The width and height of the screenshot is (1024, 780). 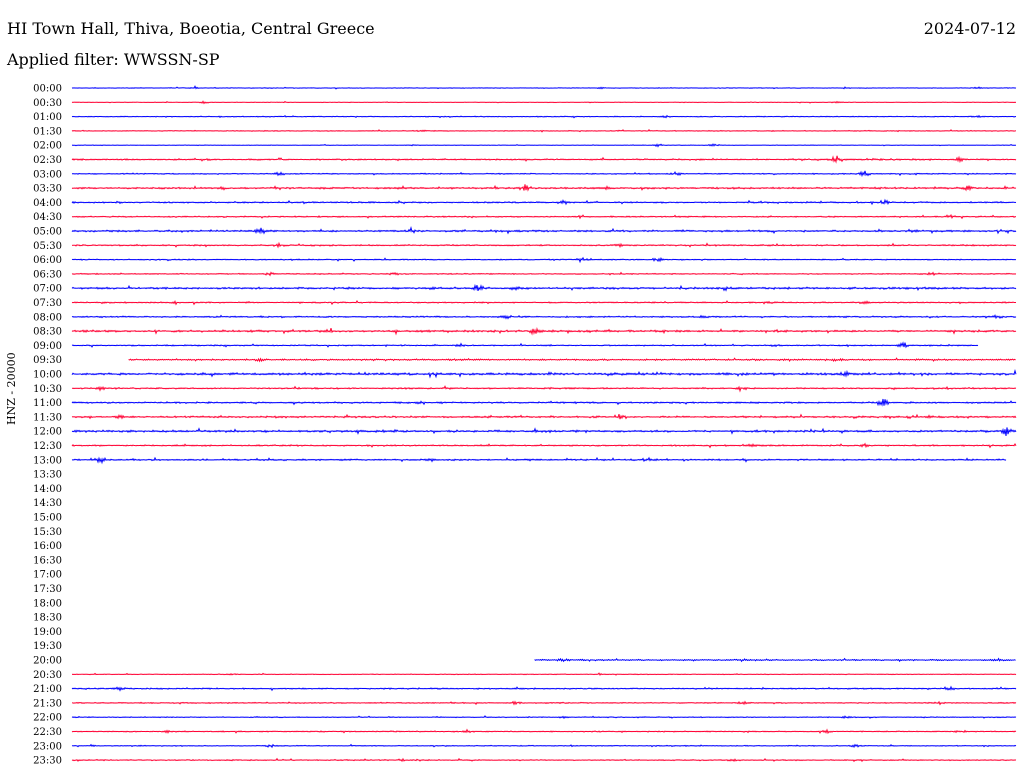 What do you see at coordinates (47, 217) in the screenshot?
I see `time-tick-0430: 04:30` at bounding box center [47, 217].